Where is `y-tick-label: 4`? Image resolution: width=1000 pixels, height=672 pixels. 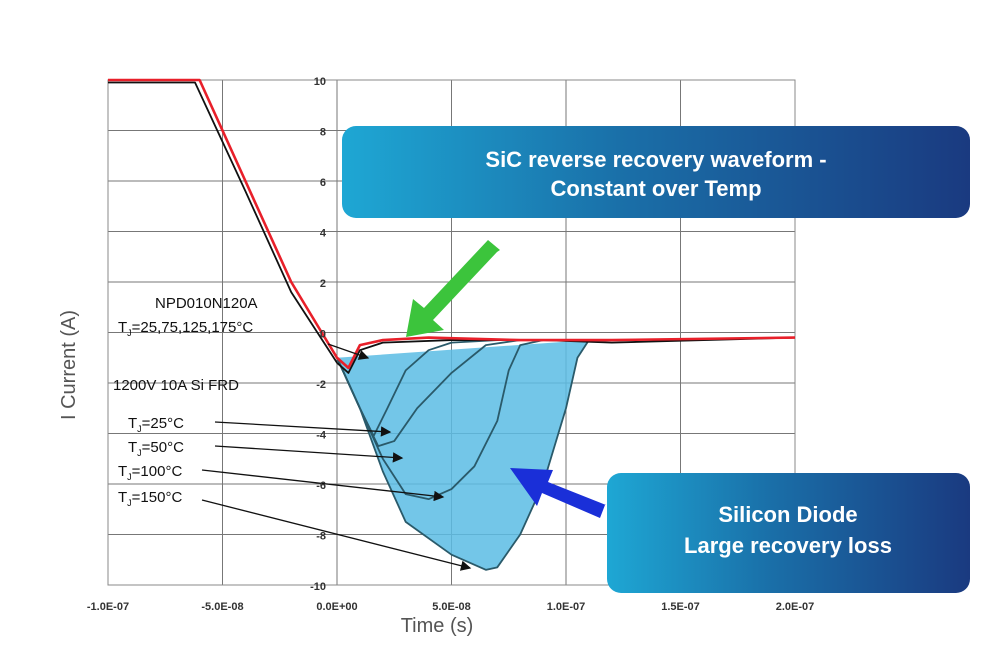 y-tick-label: 4 is located at coordinates (323, 234).